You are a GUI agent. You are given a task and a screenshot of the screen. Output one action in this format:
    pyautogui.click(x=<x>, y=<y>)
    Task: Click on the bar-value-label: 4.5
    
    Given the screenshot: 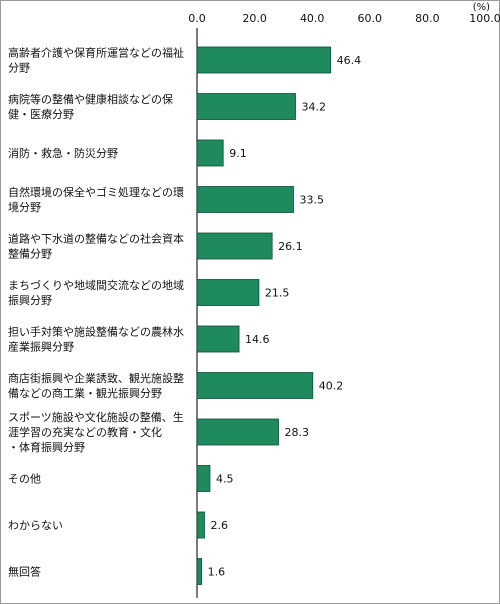 What is the action you would take?
    pyautogui.click(x=225, y=479)
    